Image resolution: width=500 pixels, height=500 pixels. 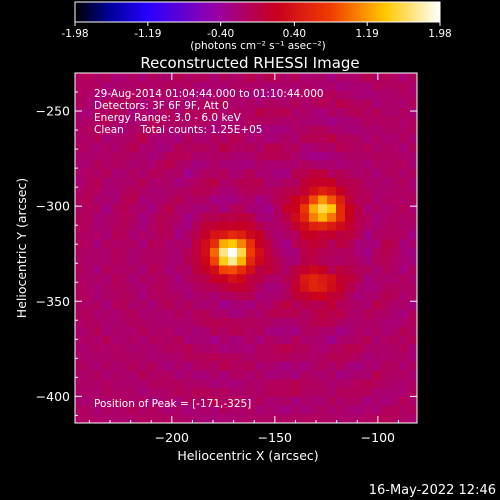 What do you see at coordinates (257, 46) in the screenshot?
I see `colorbar-units: (photons cm⁻² s⁻¹ asec⁻²)` at bounding box center [257, 46].